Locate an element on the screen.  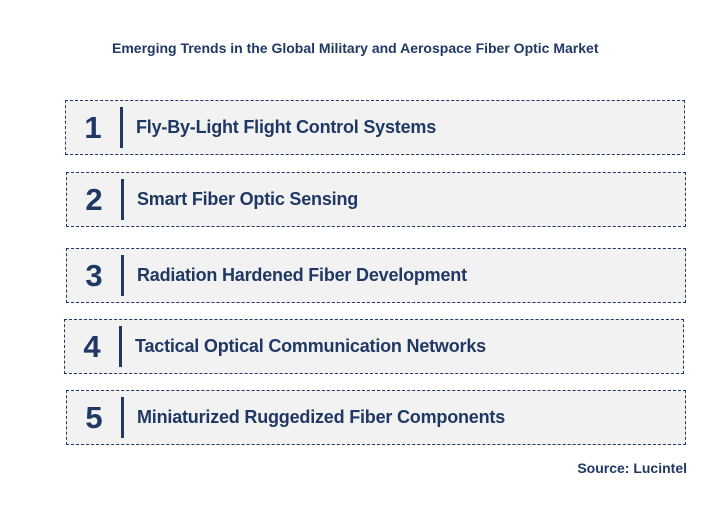
trend-item-1: 1 Fly-By-Light Flight Control Systems is located at coordinates (375, 127).